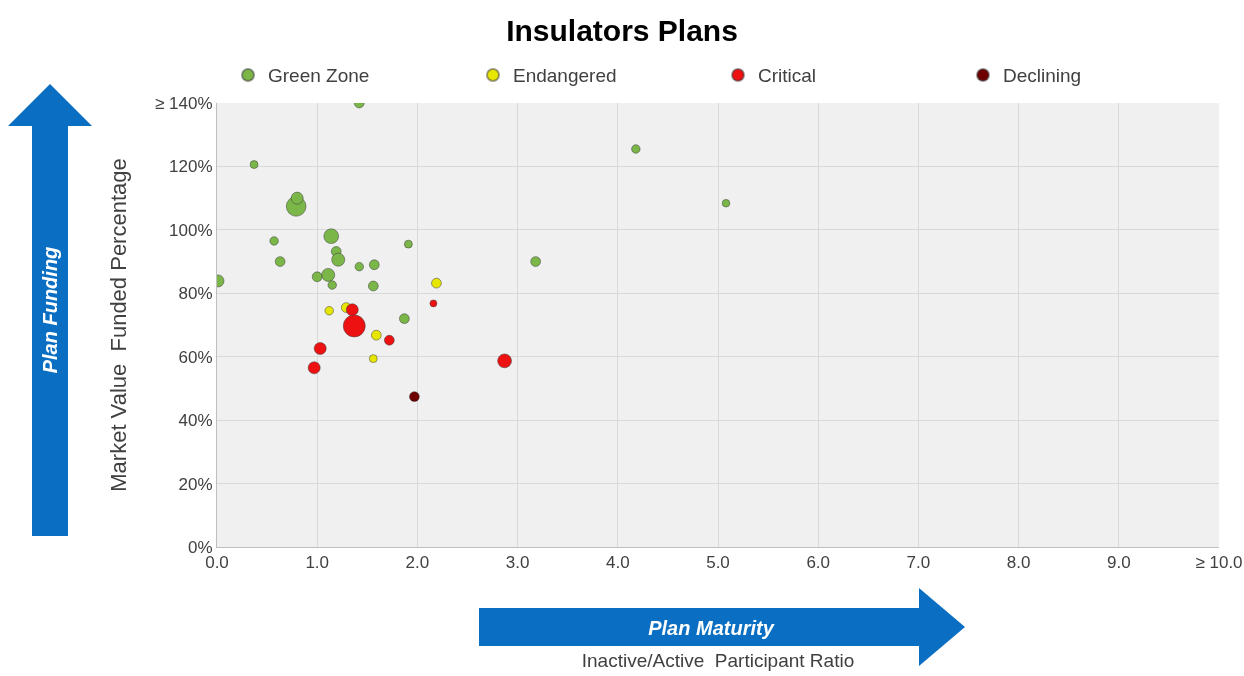  I want to click on y-axis-title: Market Value Funded Percentage, so click(118, 325).